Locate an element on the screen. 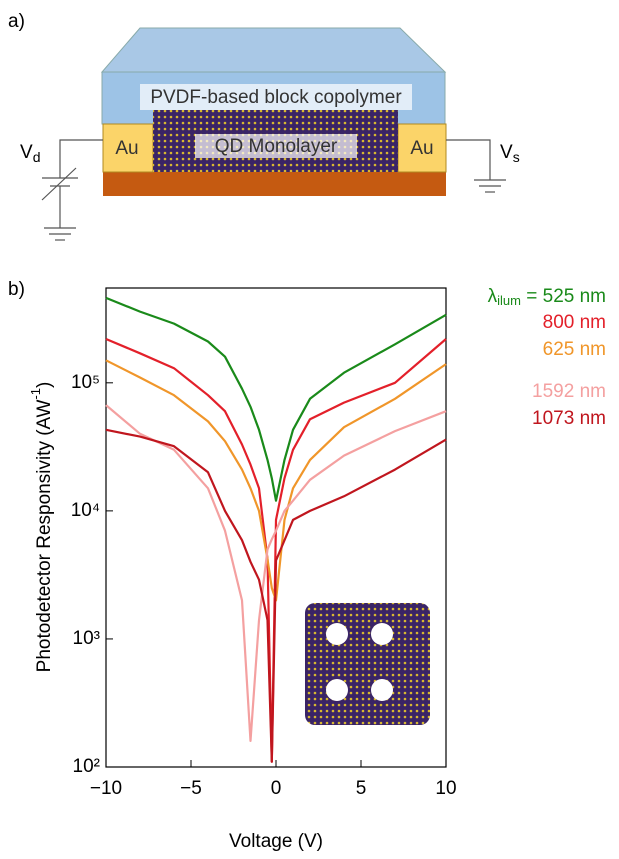 Image resolution: width=619 pixels, height=859 pixels. layer-top is located at coordinates (273, 50).